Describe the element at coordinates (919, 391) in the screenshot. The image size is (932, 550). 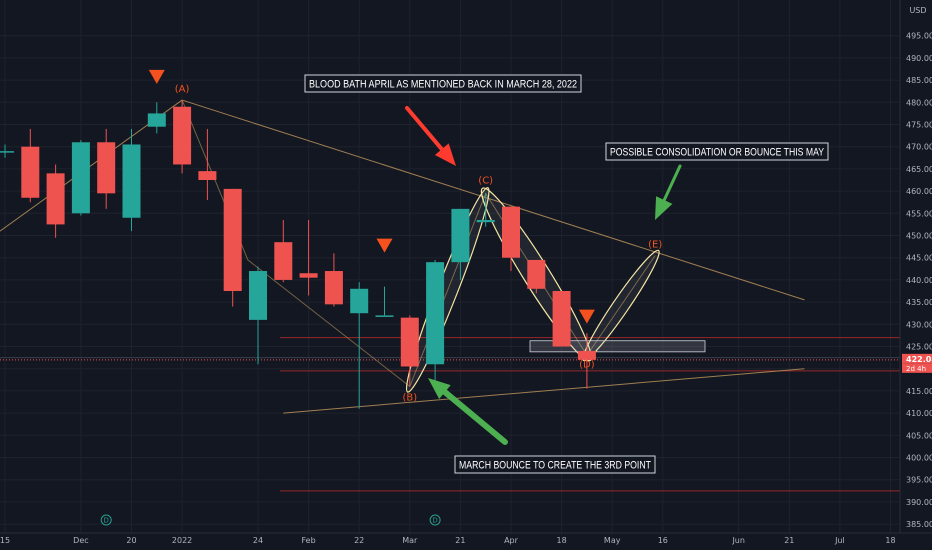
I see `y-tick-label: 415.00` at that location.